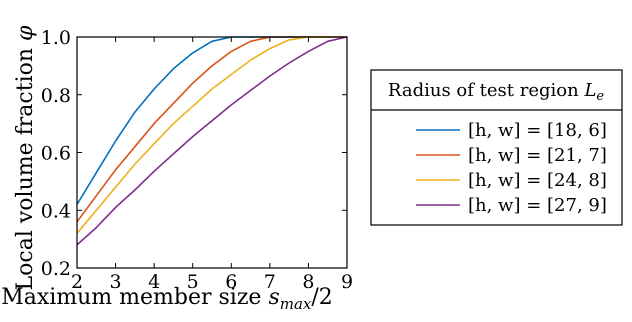 The height and width of the screenshot is (322, 632). What do you see at coordinates (308, 282) in the screenshot?
I see `x-tick-label: 8` at bounding box center [308, 282].